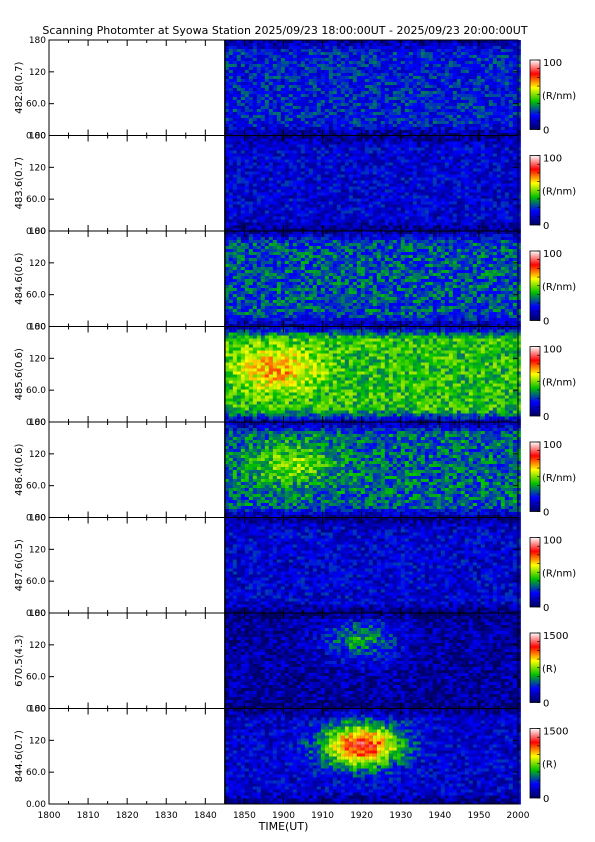 The image size is (595, 842). Describe the element at coordinates (88, 816) in the screenshot. I see `x-tick-label: 1810` at that location.